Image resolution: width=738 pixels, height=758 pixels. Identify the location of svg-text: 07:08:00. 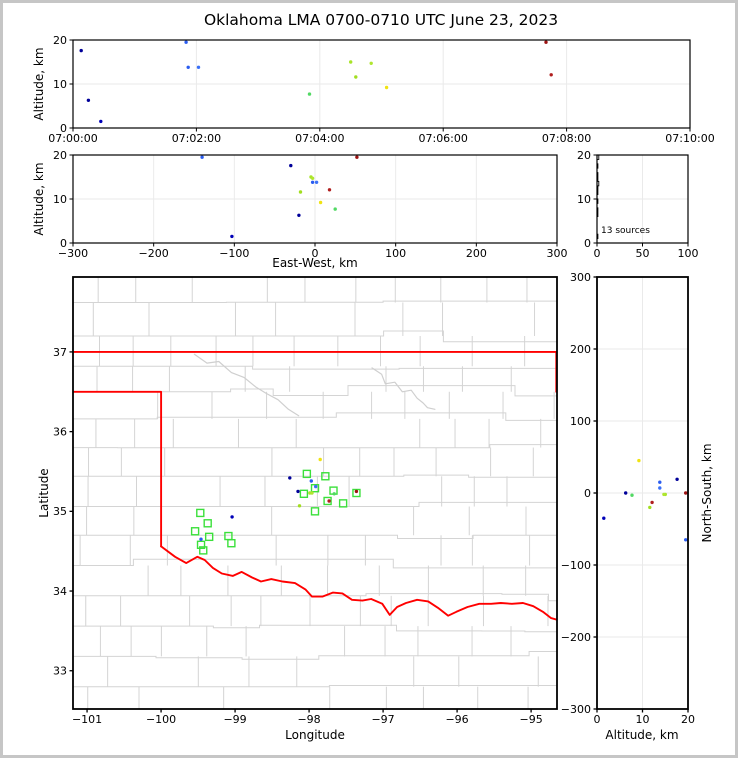
(566, 138).